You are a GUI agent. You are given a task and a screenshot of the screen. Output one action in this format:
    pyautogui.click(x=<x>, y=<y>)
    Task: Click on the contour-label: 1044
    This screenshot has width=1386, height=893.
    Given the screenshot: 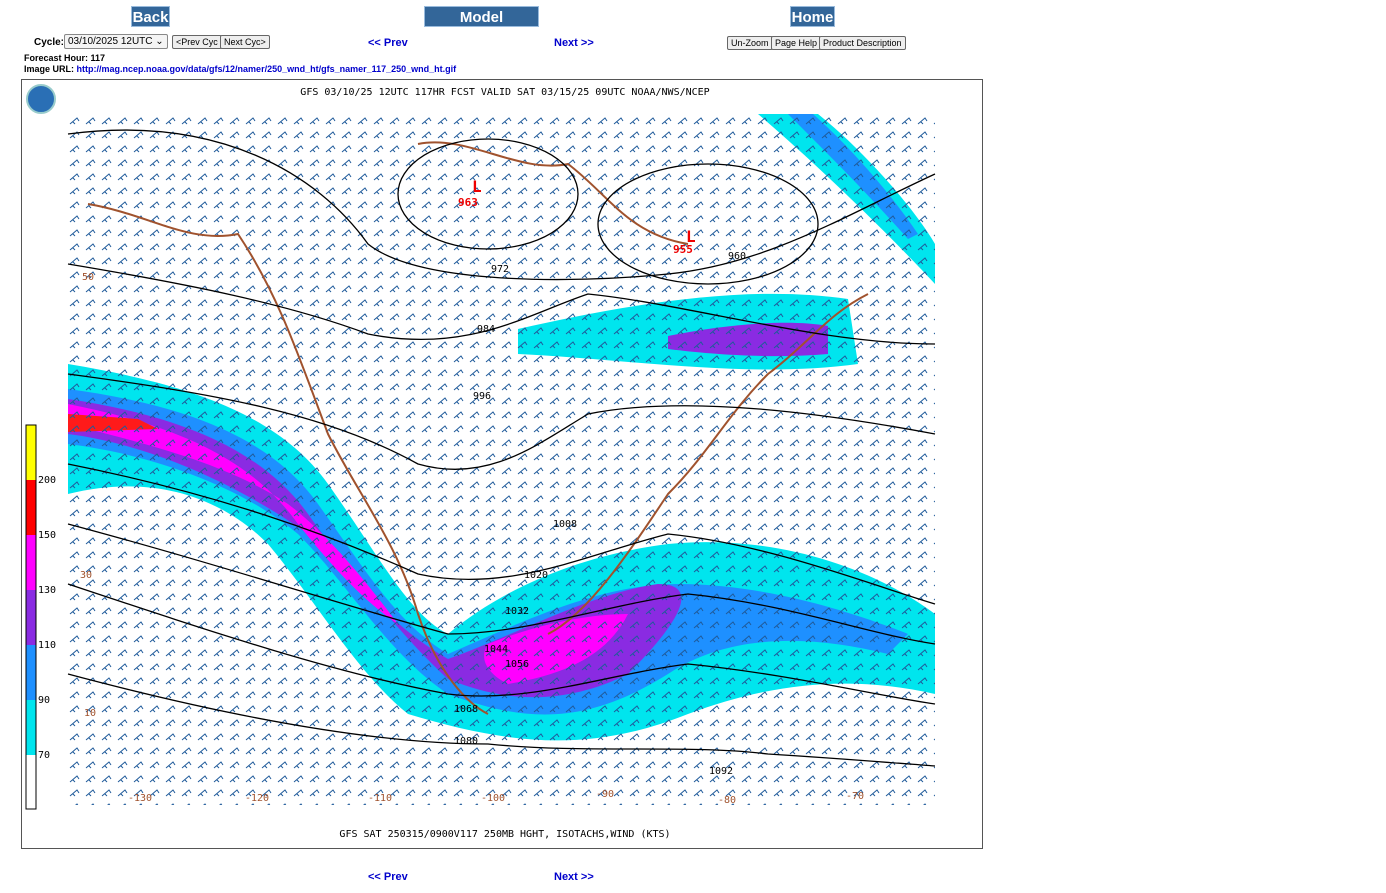 What is the action you would take?
    pyautogui.click(x=496, y=649)
    